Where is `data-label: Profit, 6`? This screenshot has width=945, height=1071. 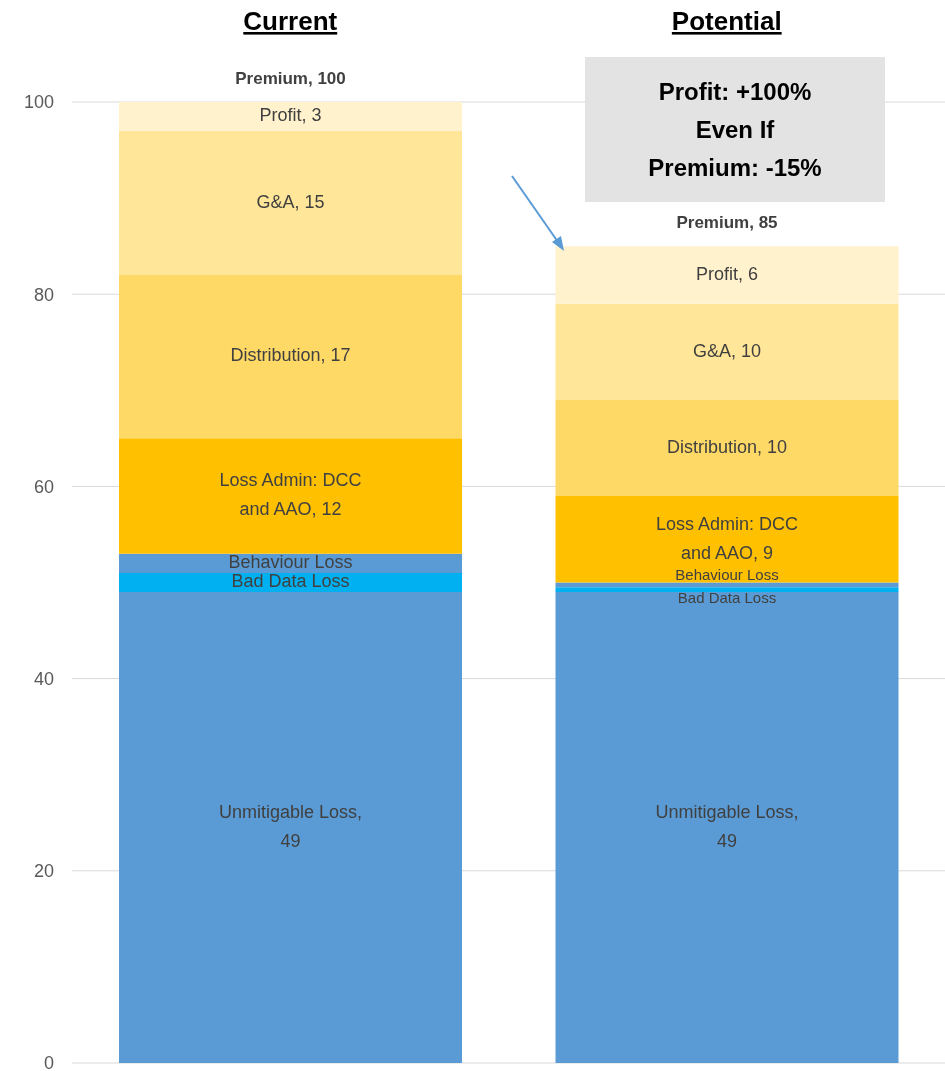 data-label: Profit, 6 is located at coordinates (727, 273).